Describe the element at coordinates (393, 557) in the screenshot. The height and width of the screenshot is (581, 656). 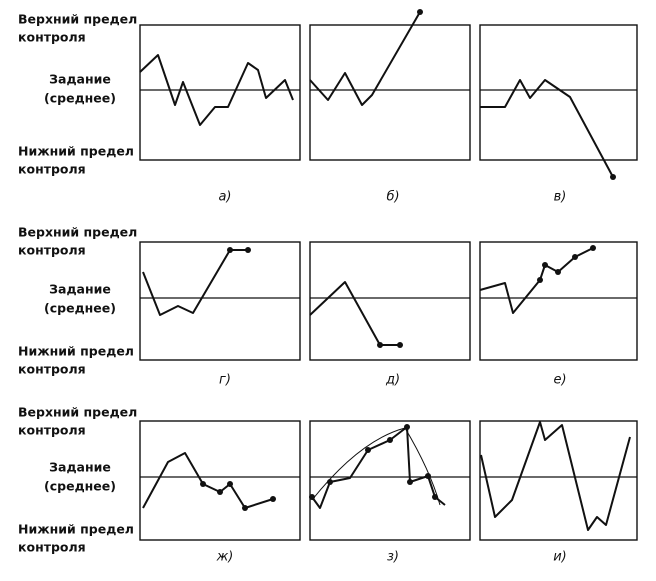
I see `panel-label: з)` at that location.